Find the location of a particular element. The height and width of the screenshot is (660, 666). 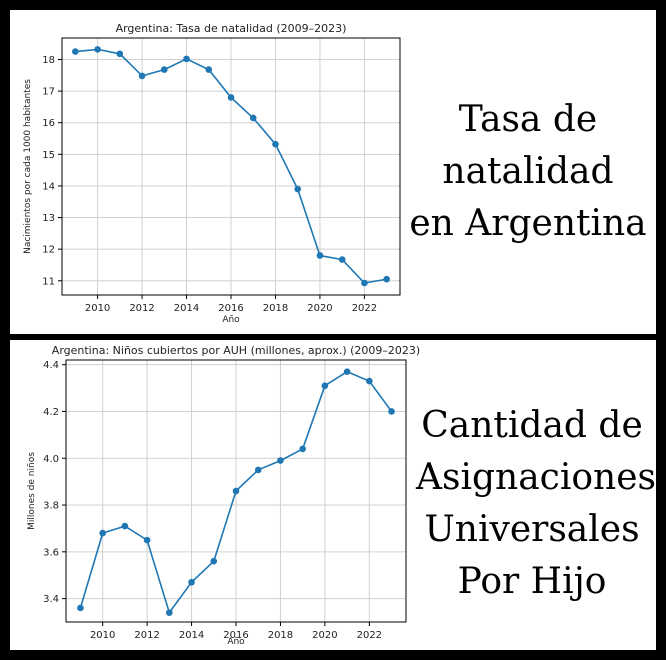

y-tick-label: 13 is located at coordinates (48, 218).